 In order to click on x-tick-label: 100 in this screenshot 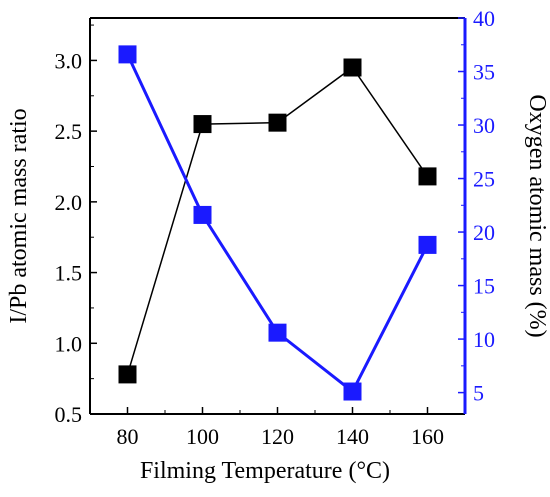, I will do `click(202, 436)`.